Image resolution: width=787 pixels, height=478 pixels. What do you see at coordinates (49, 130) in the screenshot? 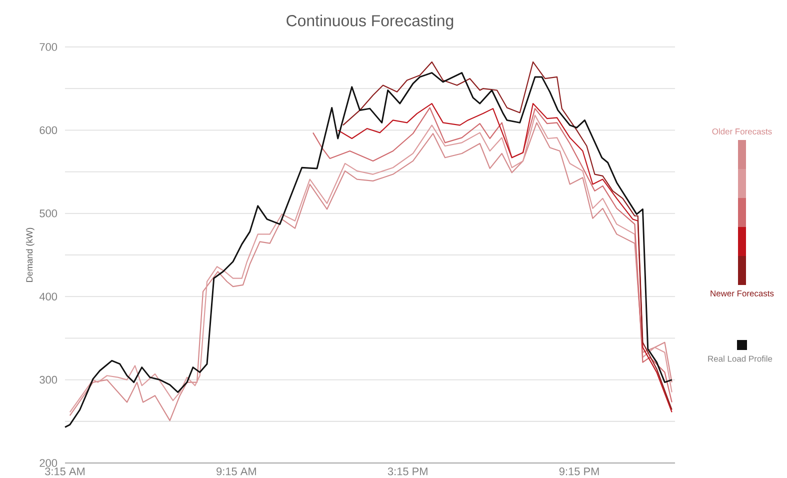
I see `y-tick-label: 600` at bounding box center [49, 130].